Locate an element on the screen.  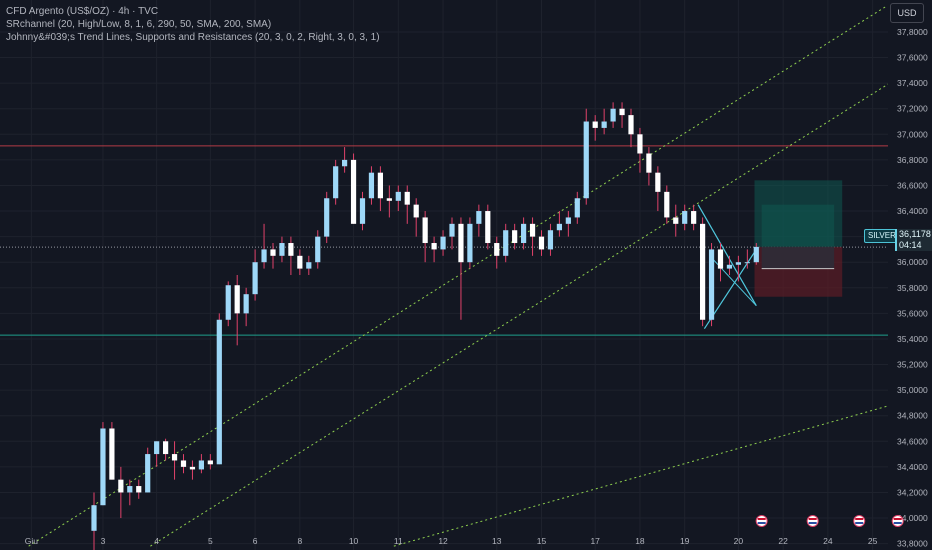
time-tick-label: 24 is located at coordinates (828, 541).